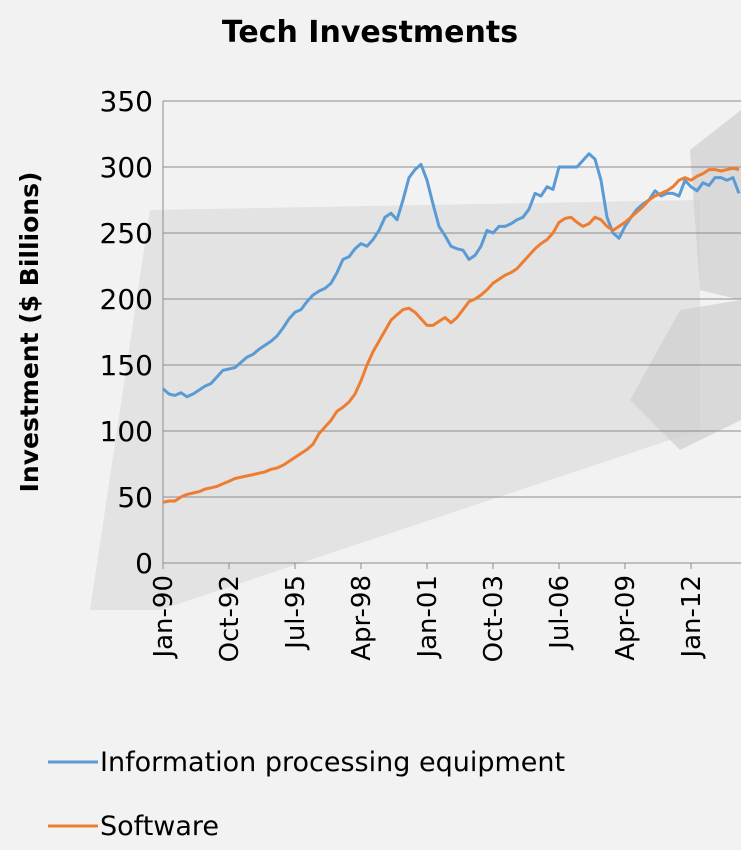  Describe the element at coordinates (126, 431) in the screenshot. I see `y-tick-label: 100` at that location.